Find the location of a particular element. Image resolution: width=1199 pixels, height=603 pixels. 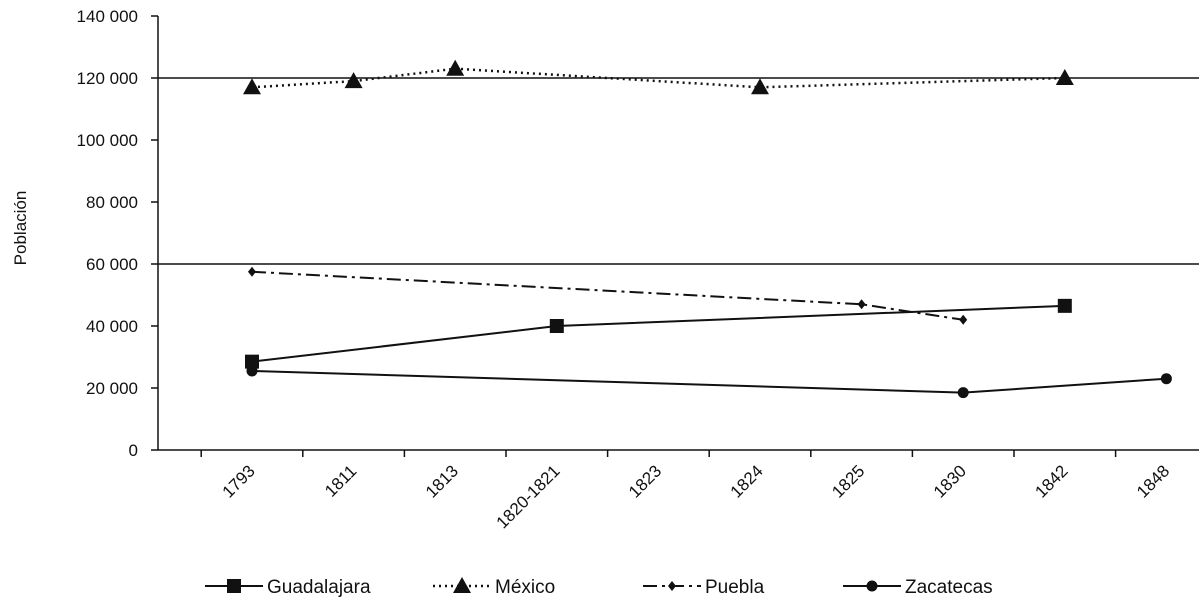

series-méxico is located at coordinates (658, 77).